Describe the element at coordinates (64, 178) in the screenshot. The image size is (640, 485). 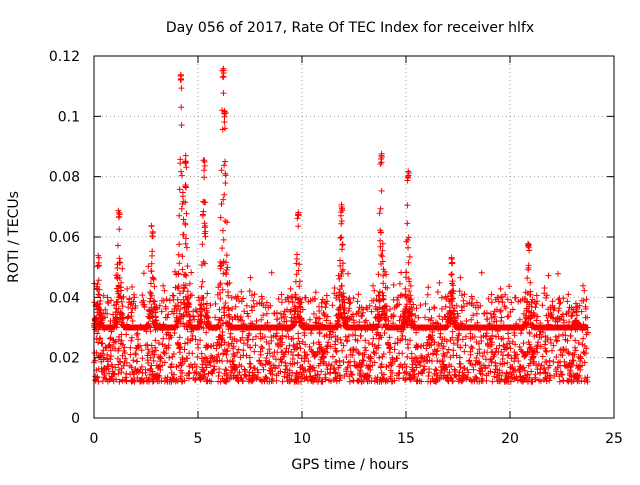
I see `y-tick-label: 0.08` at that location.